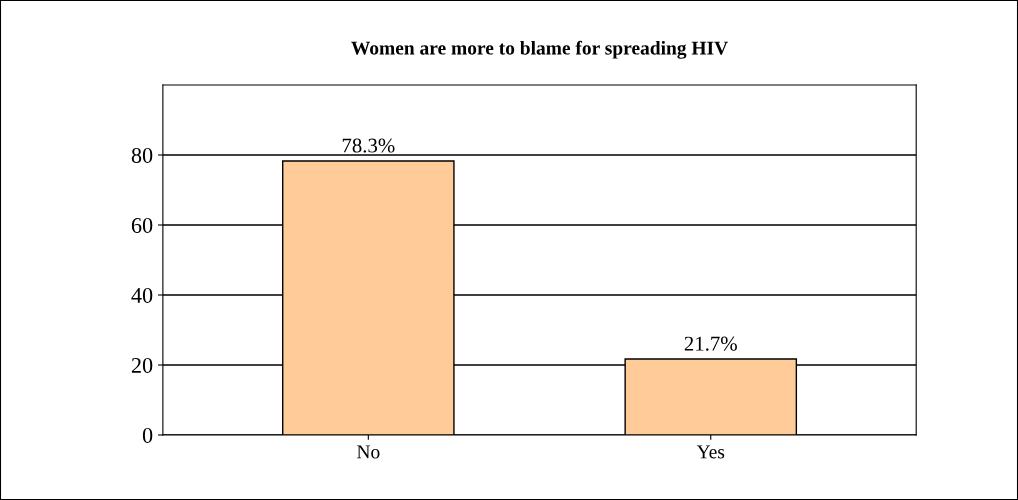  I want to click on data-label: 78.3%, so click(368, 145).